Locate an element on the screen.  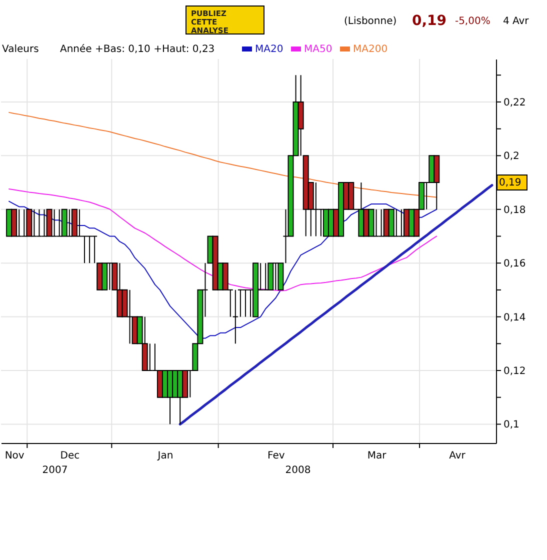
text: 2007 is located at coordinates (55, 470).